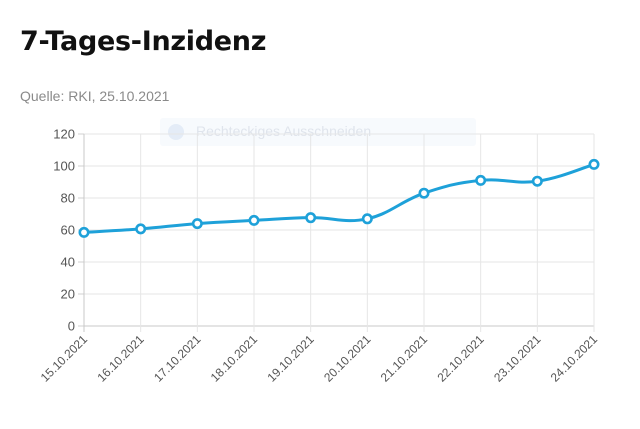  What do you see at coordinates (574, 358) in the screenshot?
I see `x-tick-label: 24.10.2021` at bounding box center [574, 358].